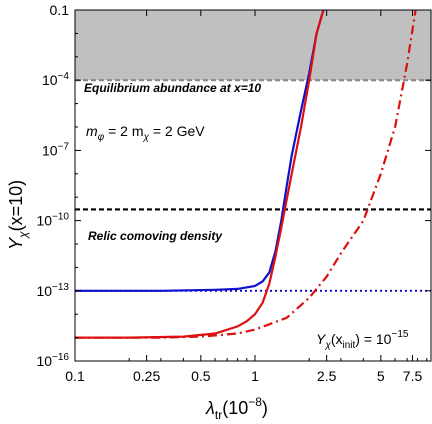  What do you see at coordinates (253, 45) in the screenshot?
I see `excluded-region` at bounding box center [253, 45].